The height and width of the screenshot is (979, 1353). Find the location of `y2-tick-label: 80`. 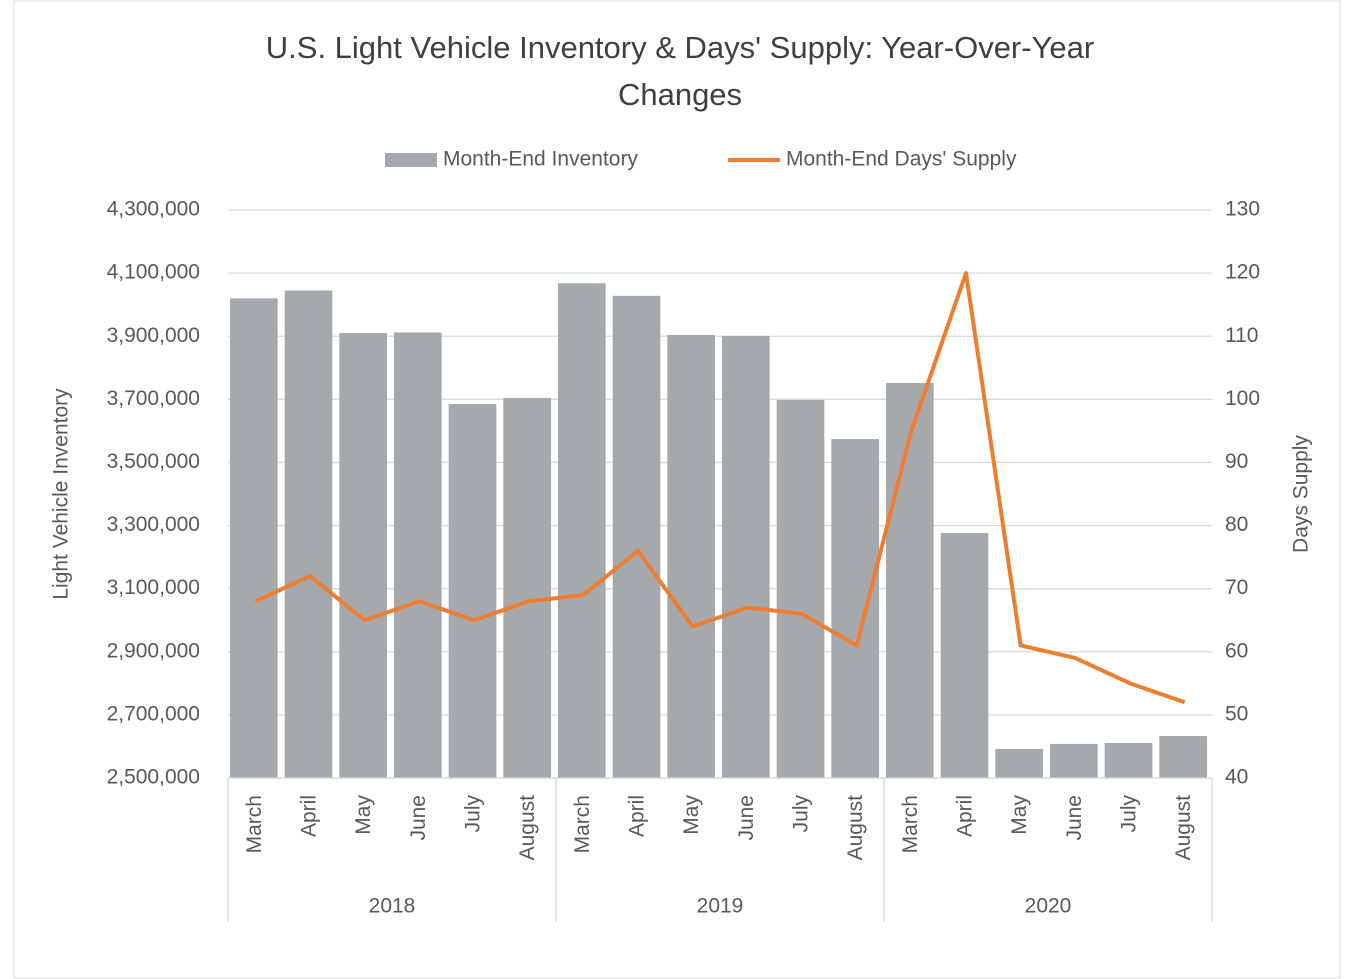

y2-tick-label: 80 is located at coordinates (1236, 524).